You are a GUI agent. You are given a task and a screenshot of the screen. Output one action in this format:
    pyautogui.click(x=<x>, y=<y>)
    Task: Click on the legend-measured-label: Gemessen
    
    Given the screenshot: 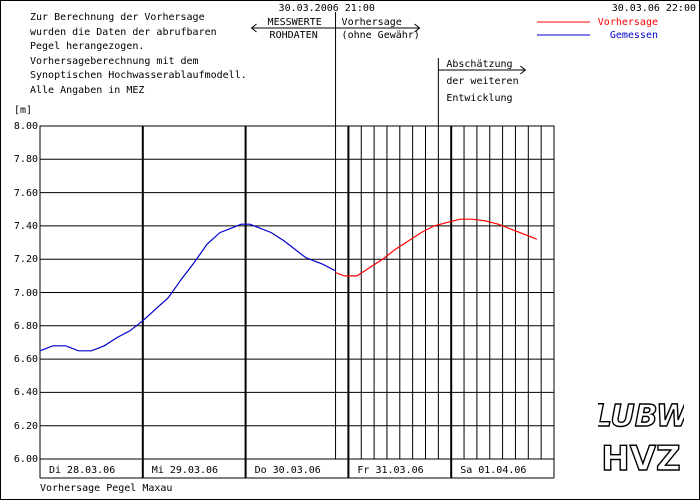 What is the action you would take?
    pyautogui.click(x=633, y=35)
    